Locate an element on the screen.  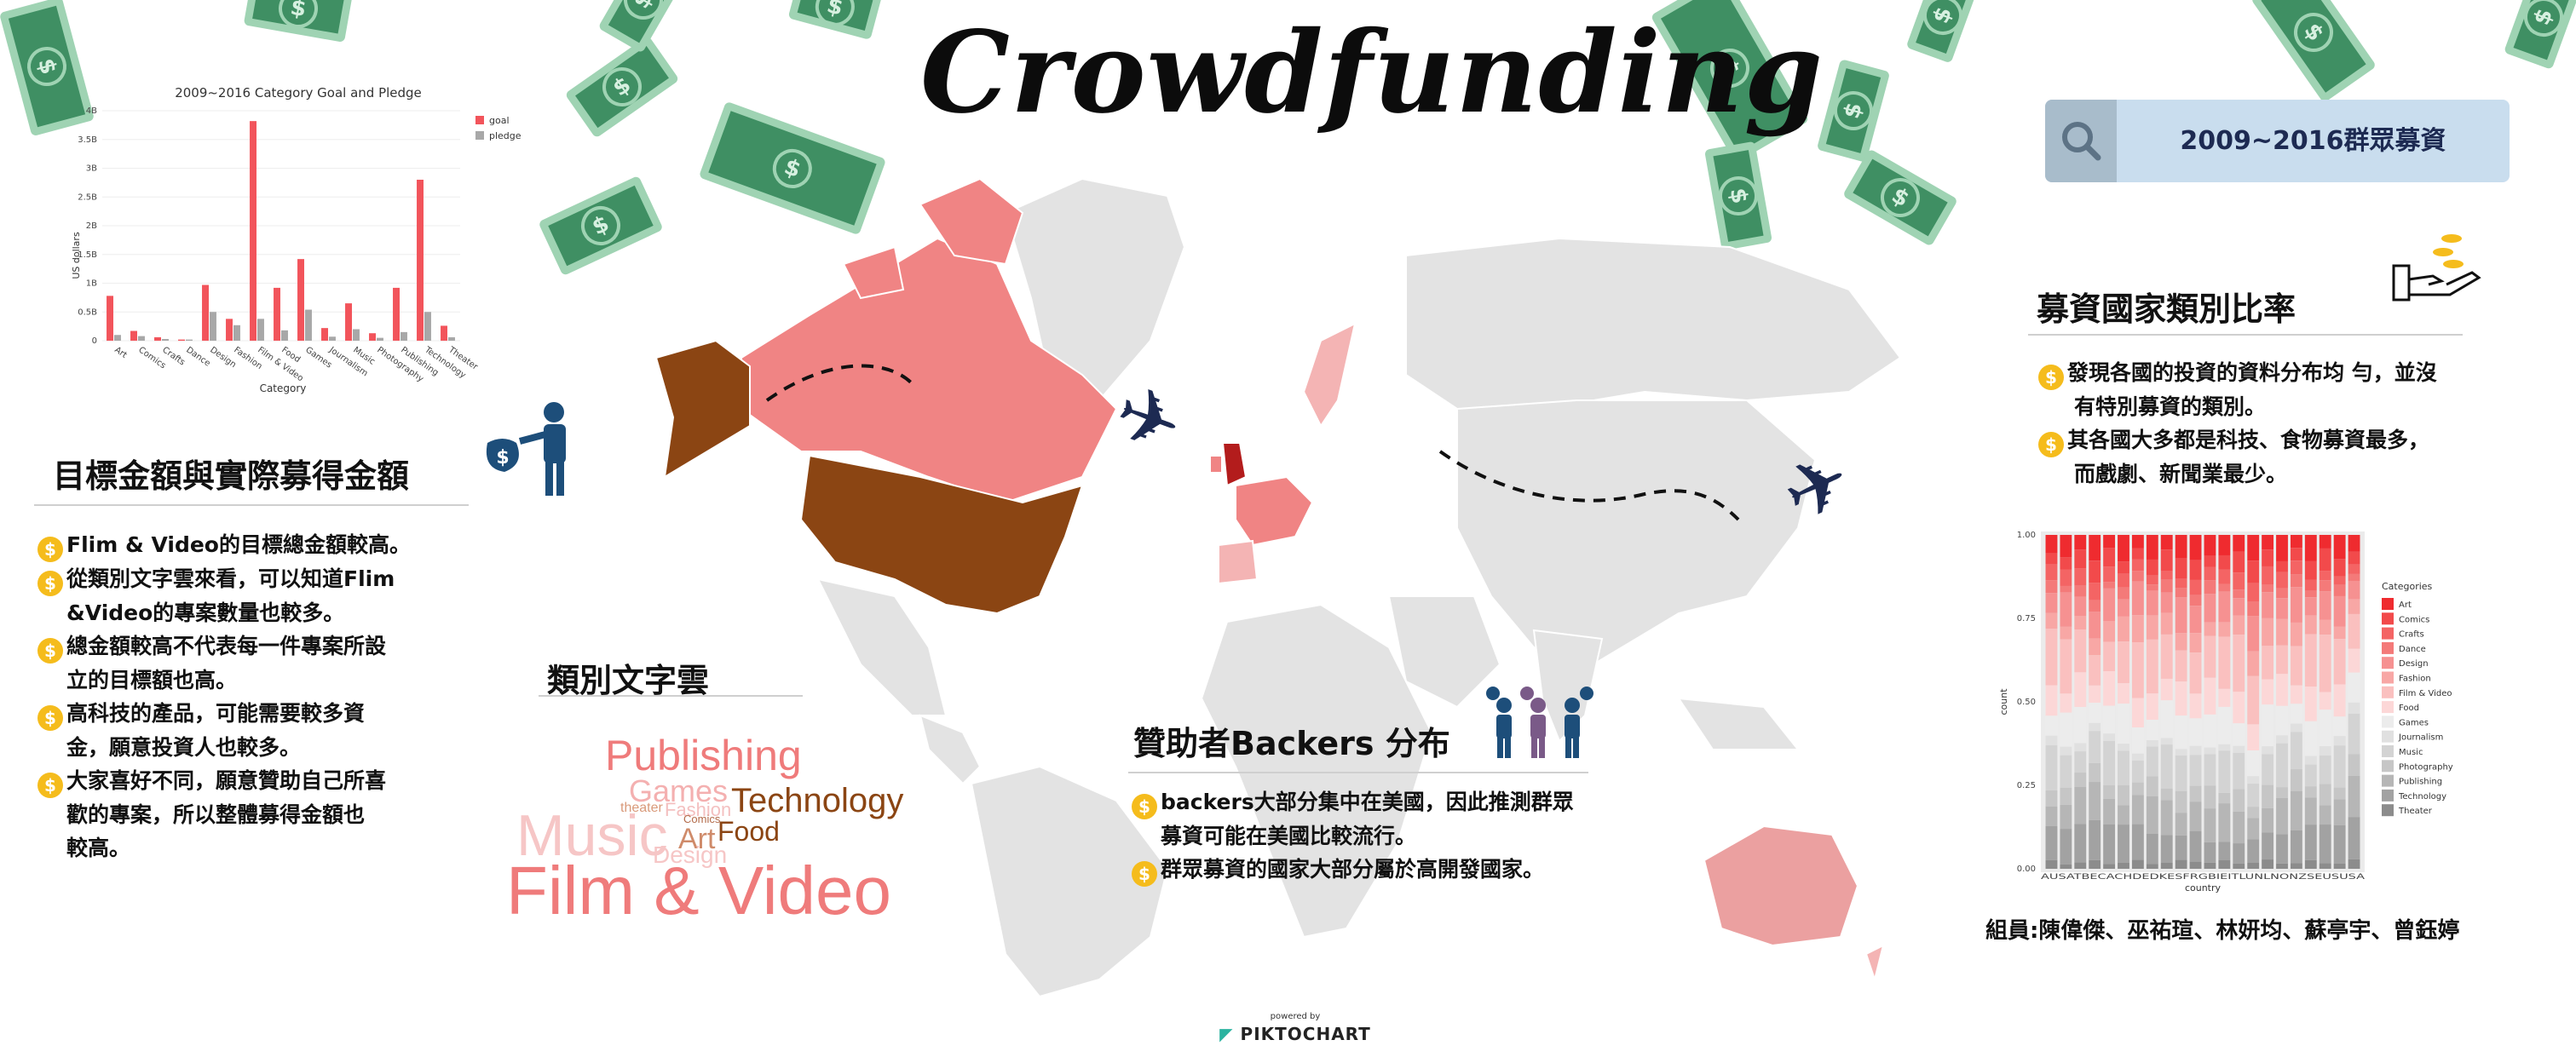
map-asia is located at coordinates (1636, 532).